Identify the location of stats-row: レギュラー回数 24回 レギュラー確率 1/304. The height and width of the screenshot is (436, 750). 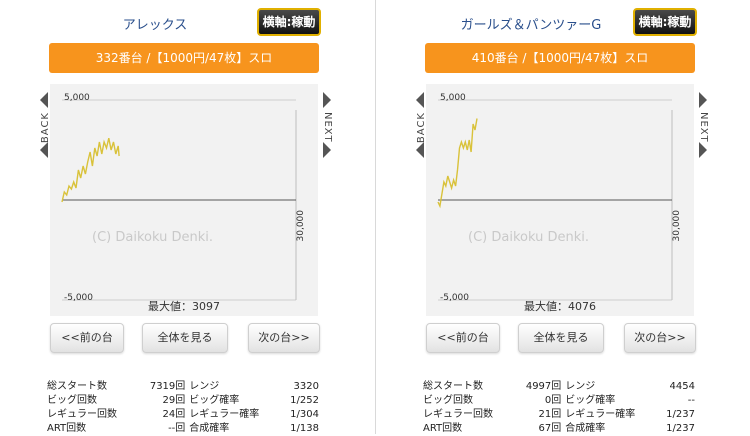
(185, 415).